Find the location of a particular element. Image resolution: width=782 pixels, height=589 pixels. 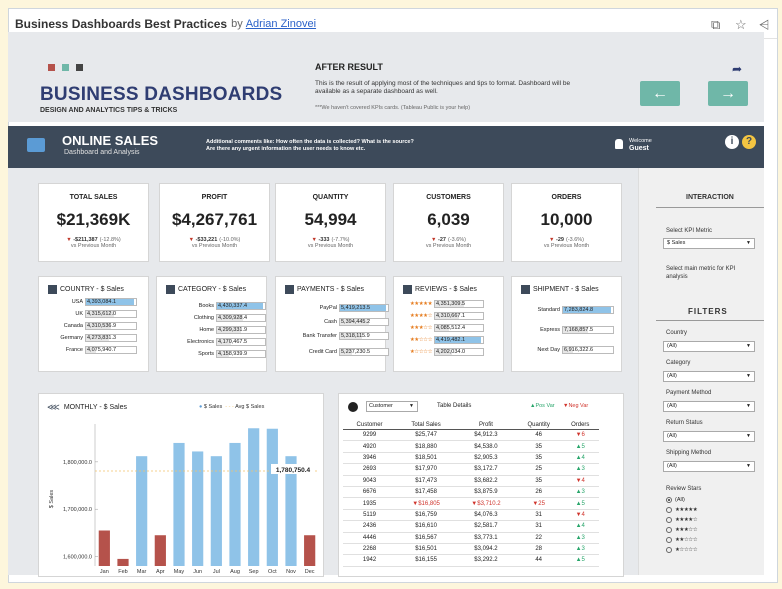

table-row: 3946 $18,501 $2,905.3 35 ▲4 is located at coordinates (471, 458).